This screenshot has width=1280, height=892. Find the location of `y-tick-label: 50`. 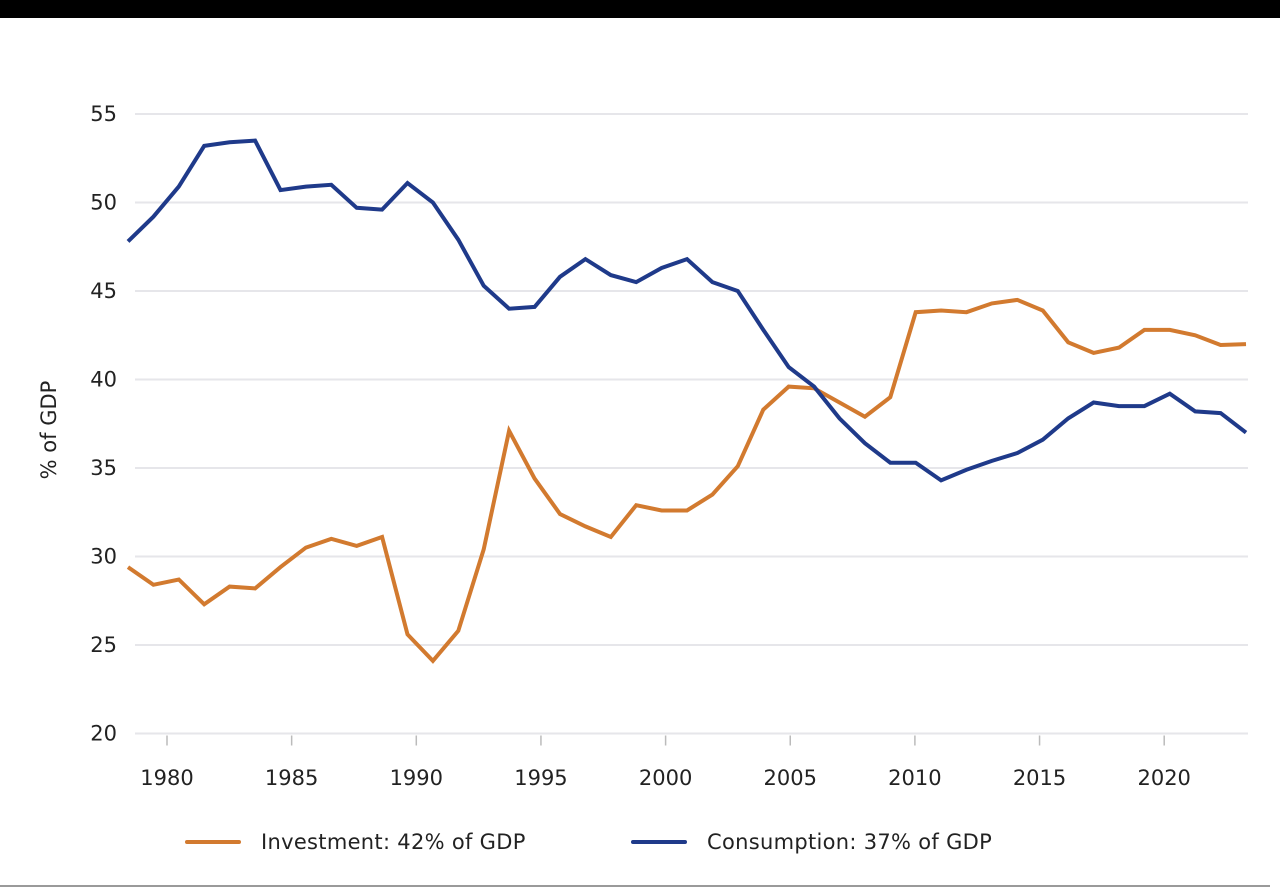

y-tick-label: 50 is located at coordinates (103, 203).